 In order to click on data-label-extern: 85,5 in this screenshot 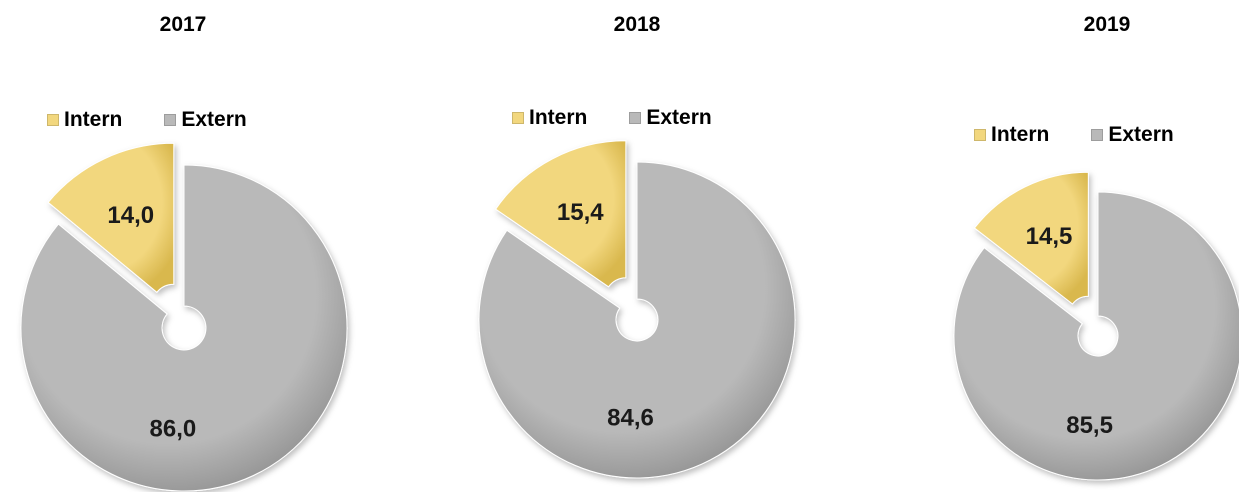, I will do `click(1089, 425)`.